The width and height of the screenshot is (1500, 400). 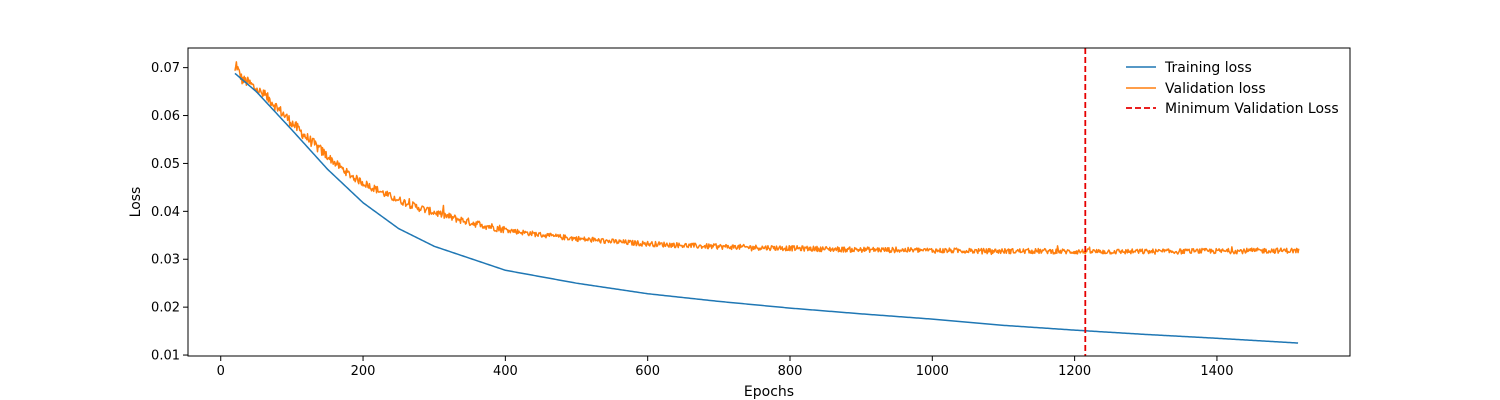 What do you see at coordinates (1208, 68) in the screenshot?
I see `legend-label-training: Training loss` at bounding box center [1208, 68].